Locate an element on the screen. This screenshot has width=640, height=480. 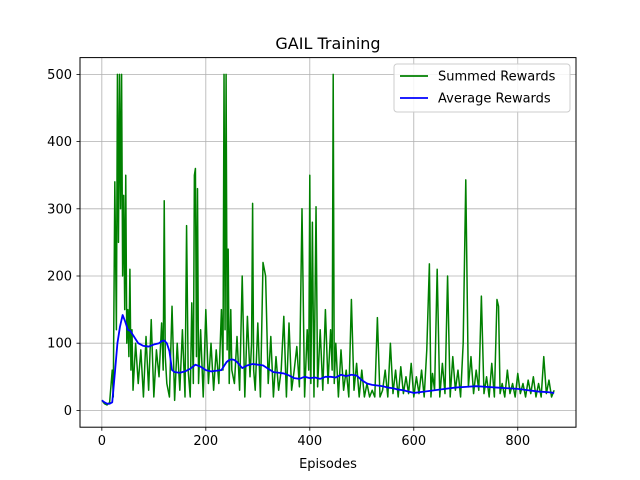
x-tick-label: 200 is located at coordinates (205, 441).